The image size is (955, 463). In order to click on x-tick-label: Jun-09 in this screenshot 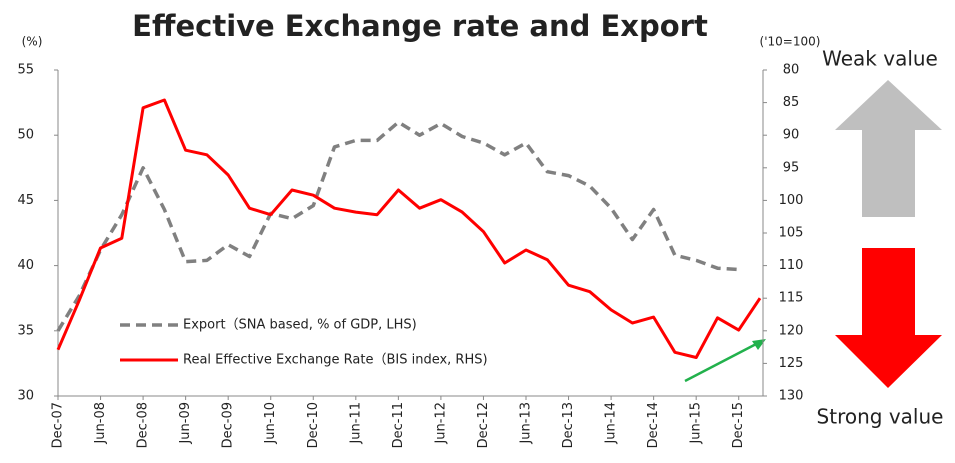, I will do `click(185, 423)`.